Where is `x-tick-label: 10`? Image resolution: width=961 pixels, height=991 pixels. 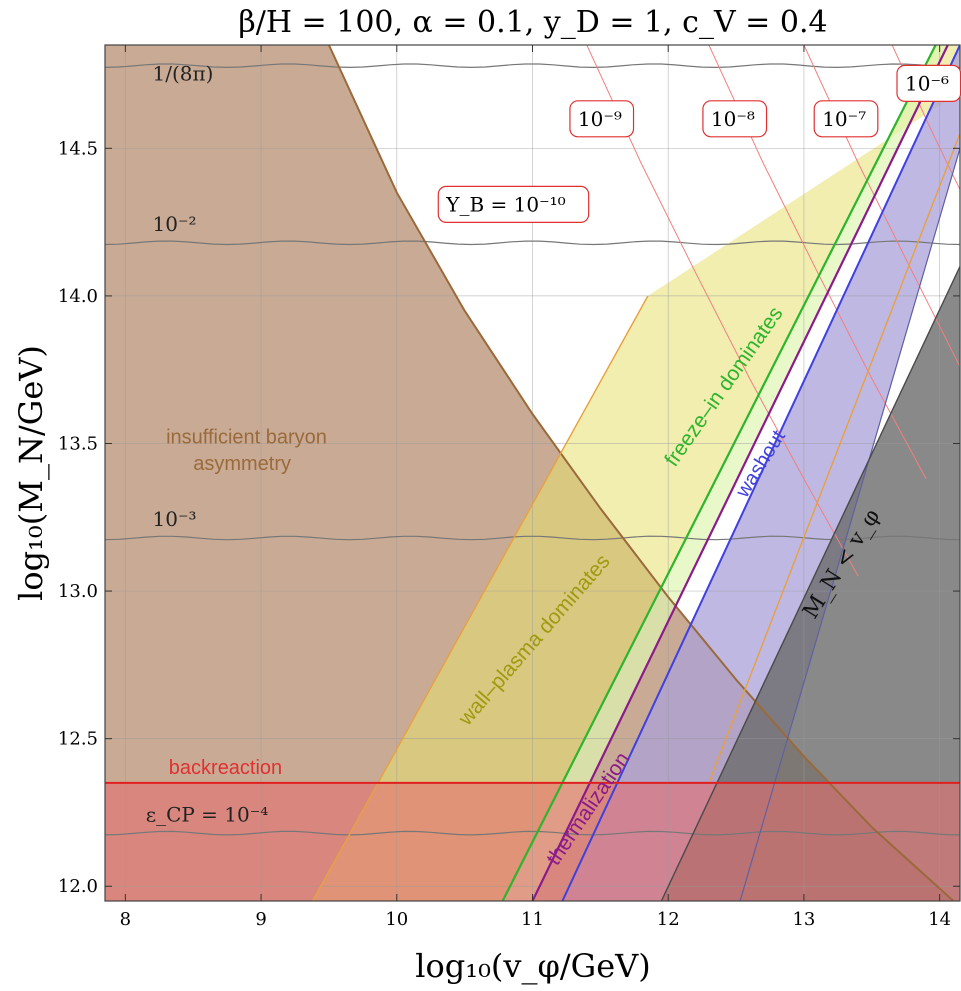 x-tick-label: 10 is located at coordinates (396, 919).